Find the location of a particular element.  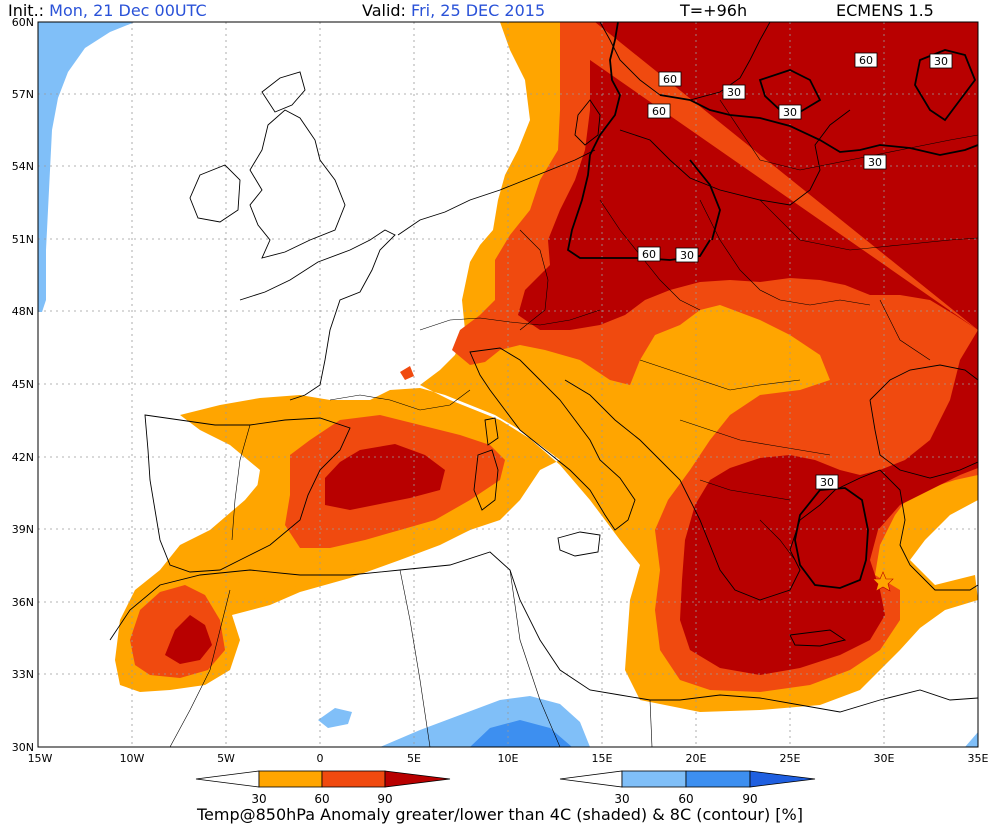

legend-warm: 30 60 90 is located at coordinates (323, 788).